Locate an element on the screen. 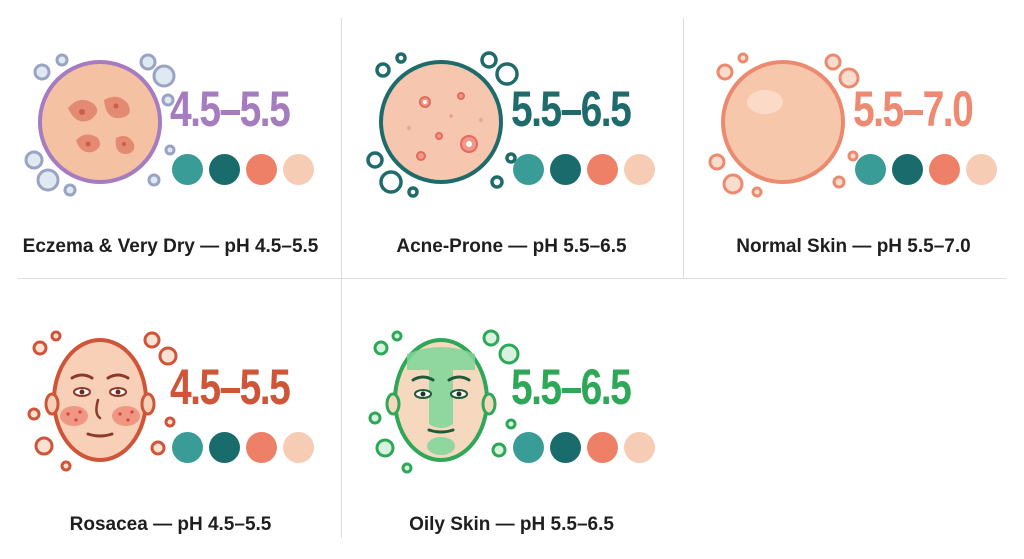 This screenshot has height=559, width=1024. eczema-skin-patch-icon is located at coordinates (100, 120).